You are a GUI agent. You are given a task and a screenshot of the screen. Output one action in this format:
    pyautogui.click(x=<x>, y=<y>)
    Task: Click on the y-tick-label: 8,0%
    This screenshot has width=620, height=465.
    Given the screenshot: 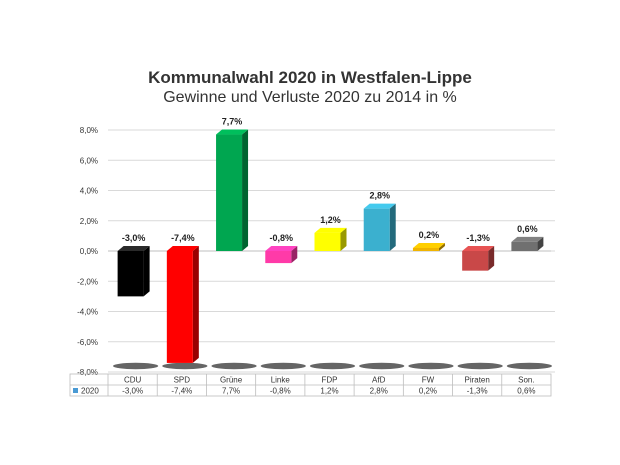 What is the action you would take?
    pyautogui.click(x=89, y=130)
    